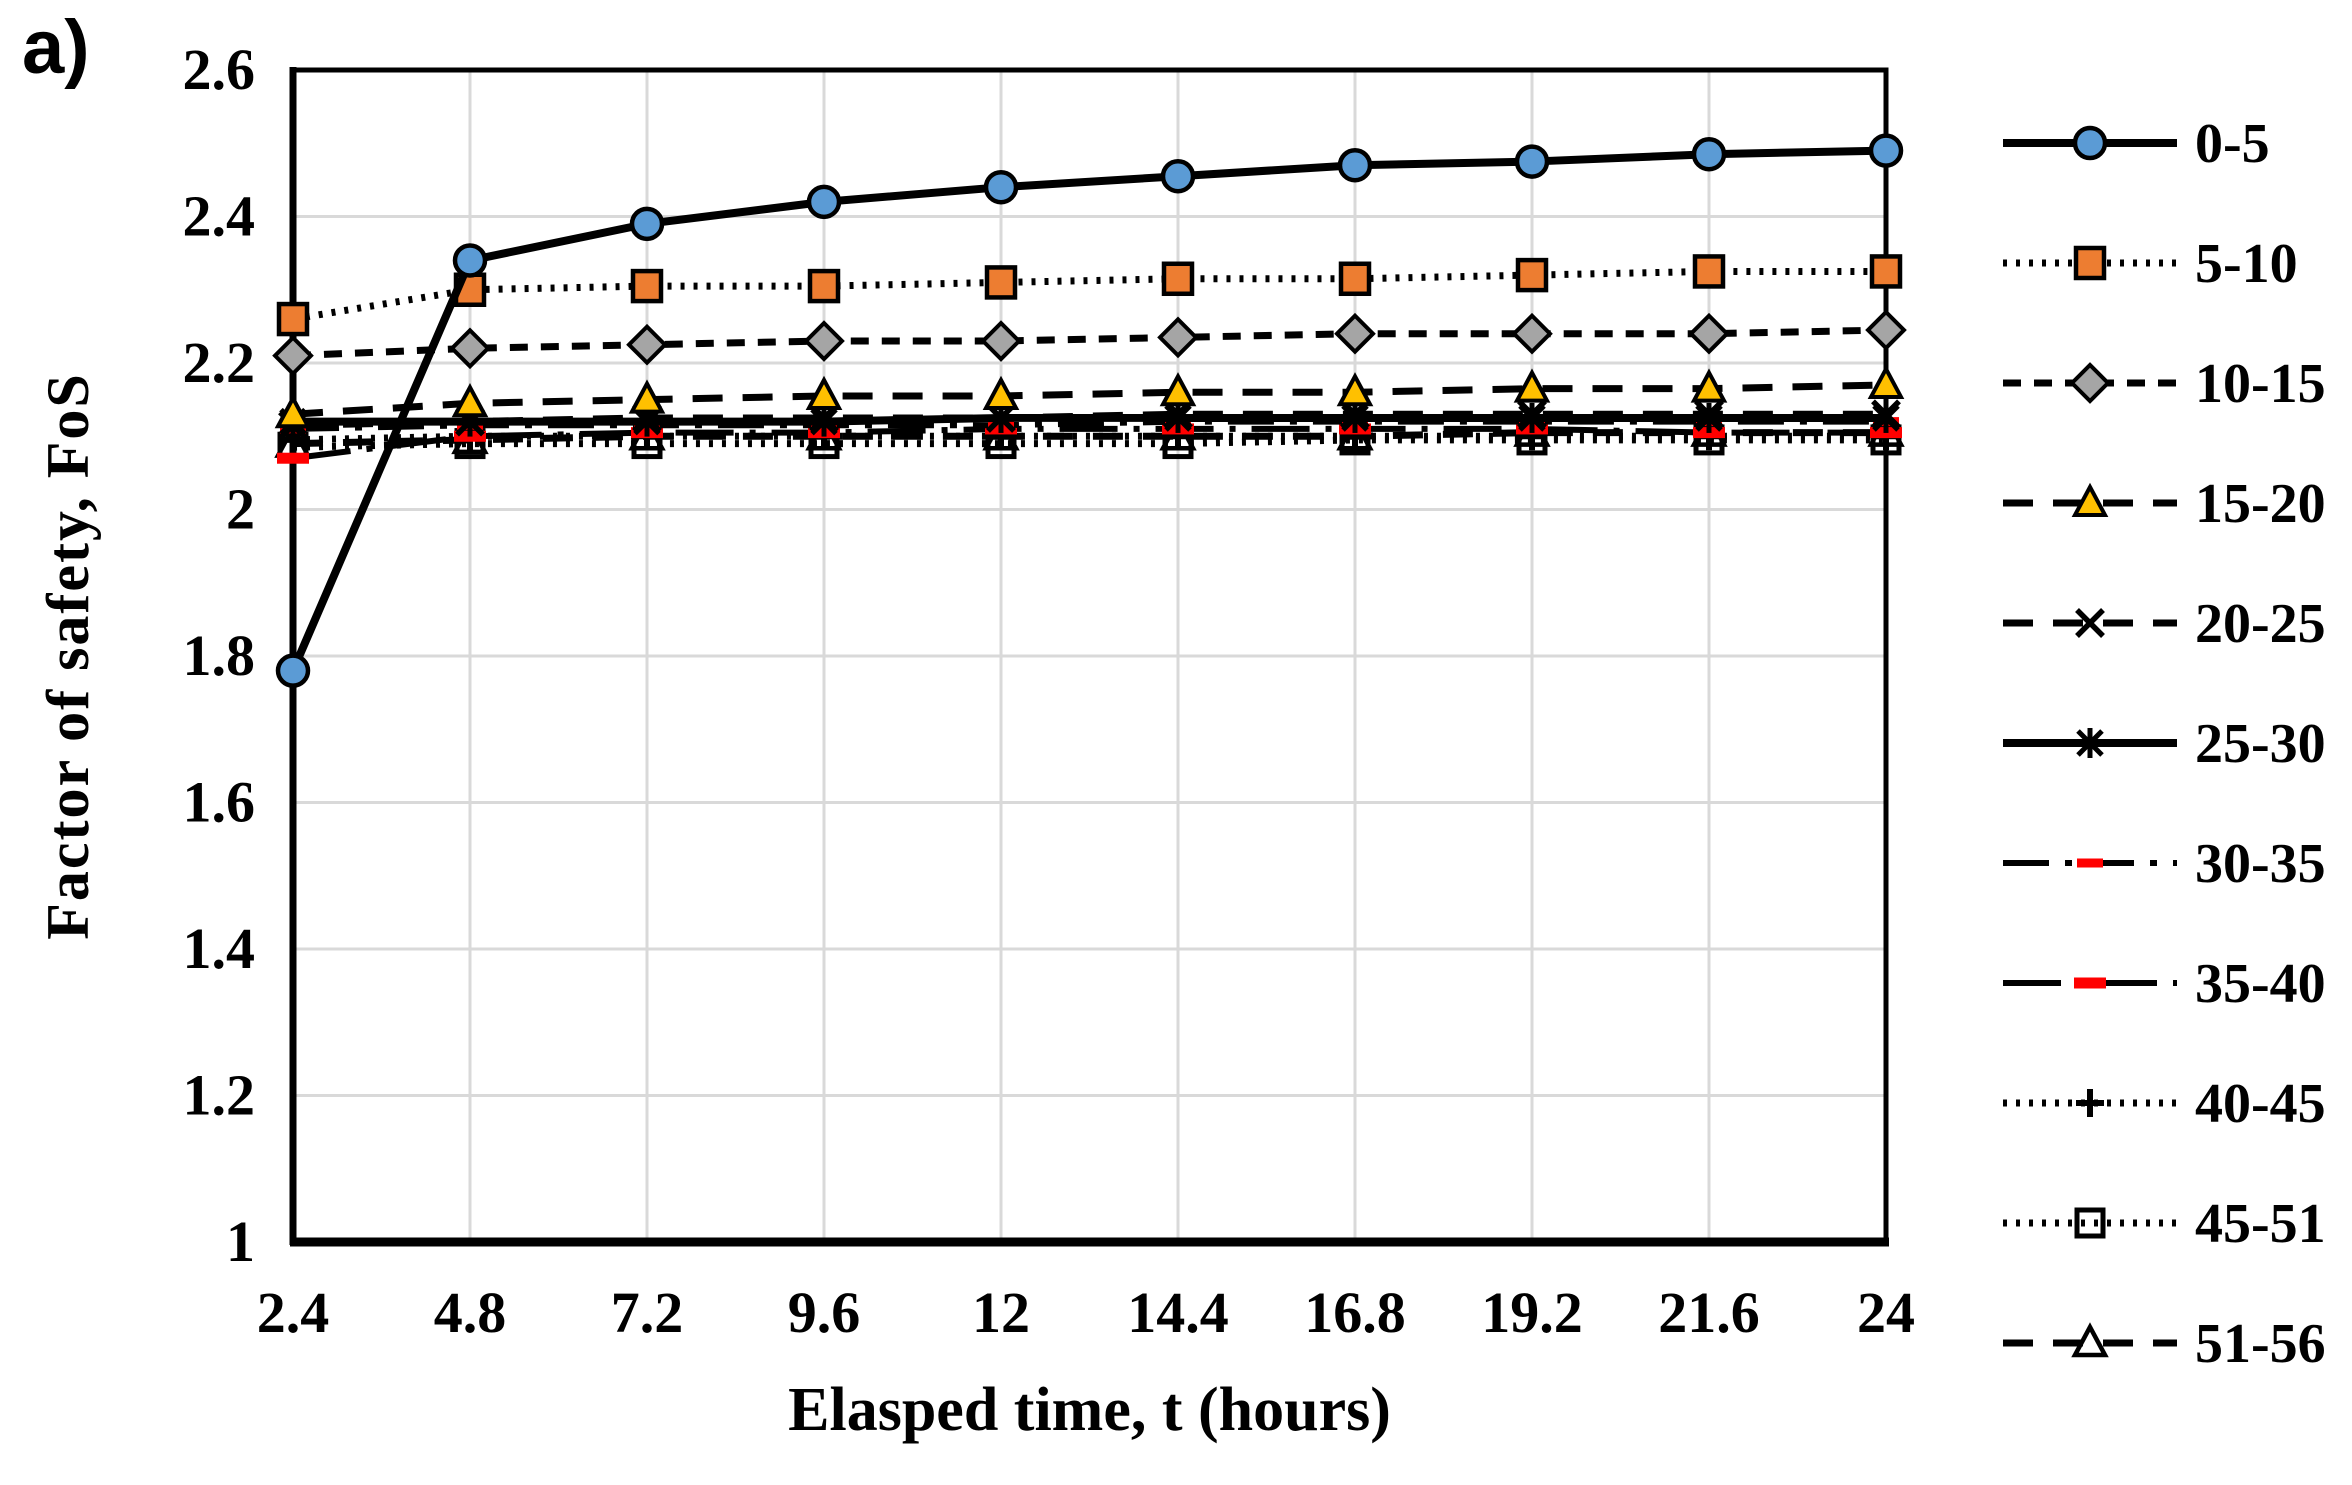 The height and width of the screenshot is (1485, 2352). I want to click on legend-entry-40-45: 40-45, so click(2164, 1104).